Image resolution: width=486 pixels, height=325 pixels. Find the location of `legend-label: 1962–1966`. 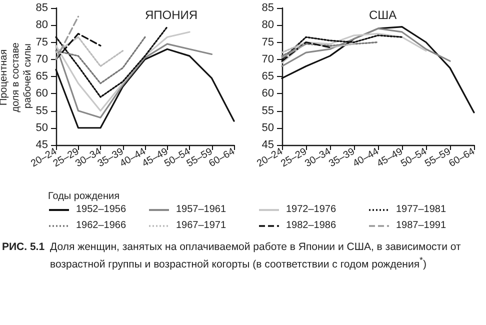

legend-label: 1962–1966 is located at coordinates (101, 225).